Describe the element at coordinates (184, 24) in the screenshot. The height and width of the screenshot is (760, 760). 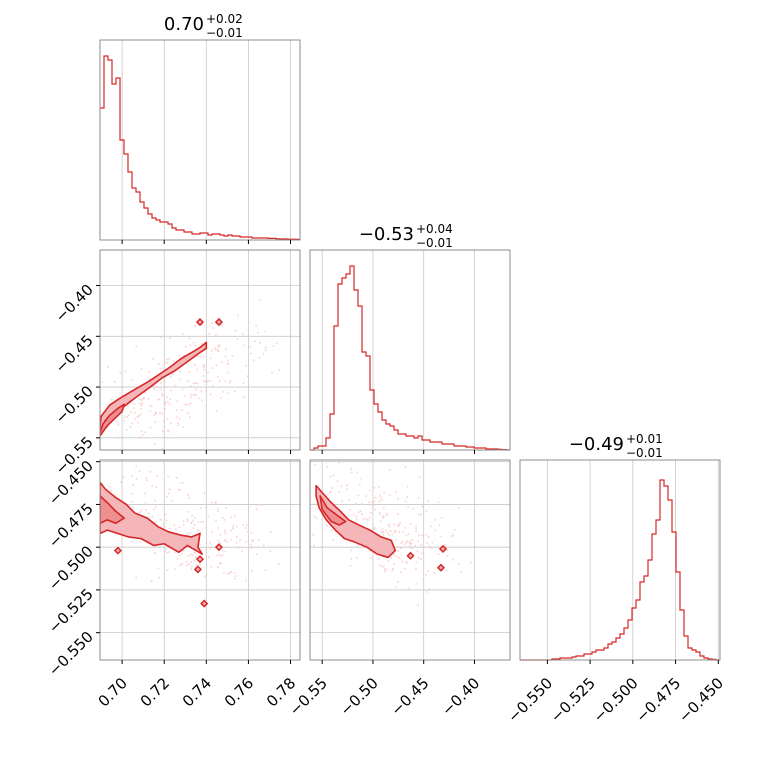
I see `title-median-0: 0.70` at that location.